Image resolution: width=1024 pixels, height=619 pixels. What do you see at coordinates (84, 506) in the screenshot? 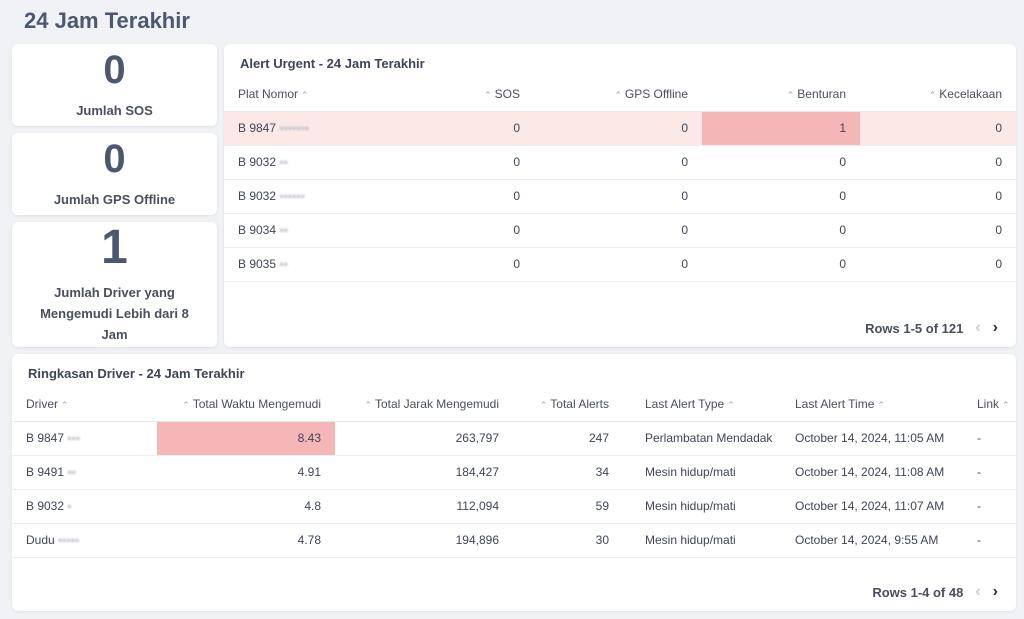
I see `cell-driver: B 9032 ▪` at bounding box center [84, 506].